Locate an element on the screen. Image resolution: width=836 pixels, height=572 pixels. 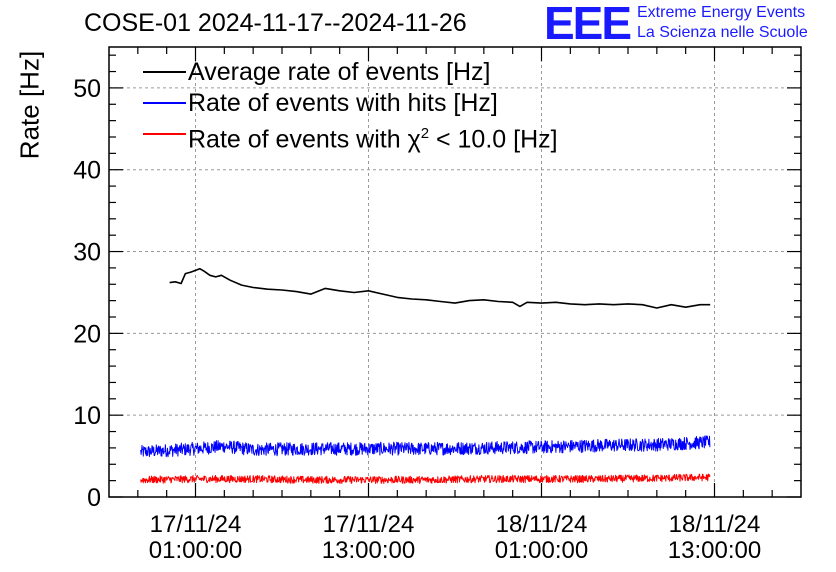
logo-caption-line1: Extreme Energy Events is located at coordinates (721, 12).